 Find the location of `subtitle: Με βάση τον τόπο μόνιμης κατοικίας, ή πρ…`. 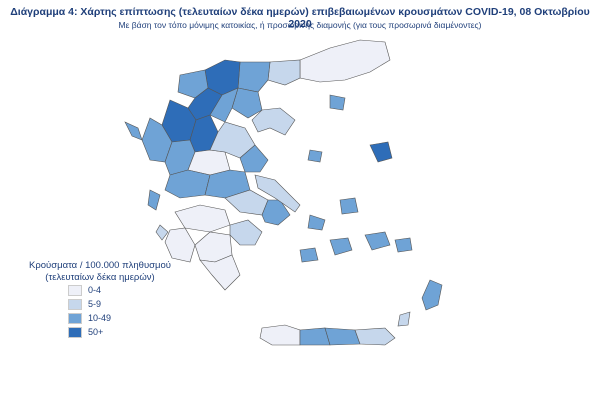

subtitle: Με βάση τον τόπο μόνιμης κατοικίας, ή πρ… is located at coordinates (300, 25).